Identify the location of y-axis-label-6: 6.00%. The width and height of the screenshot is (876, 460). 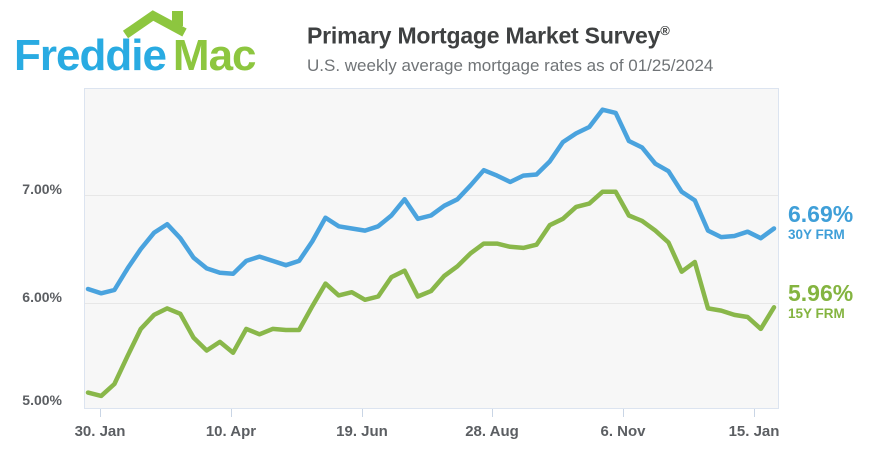
(42, 297).